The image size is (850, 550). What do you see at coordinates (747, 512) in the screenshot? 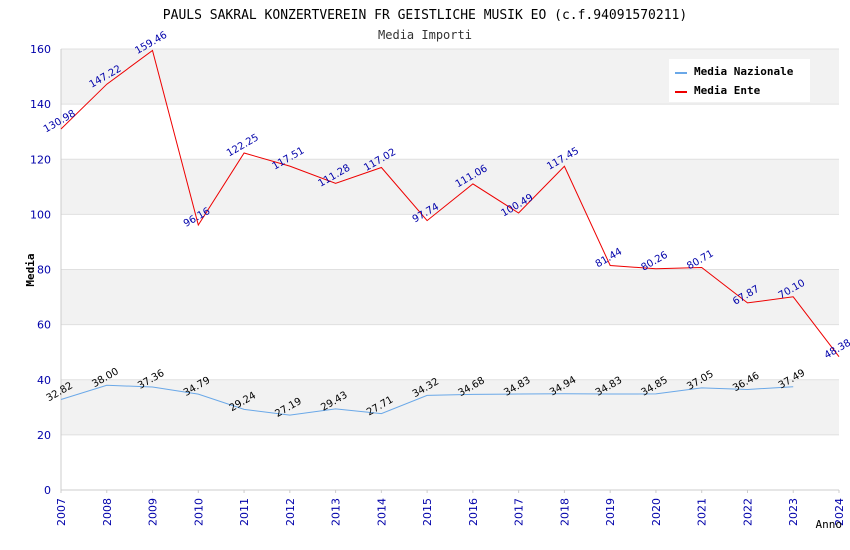
I see `x-tick-label: 2022` at bounding box center [747, 512].